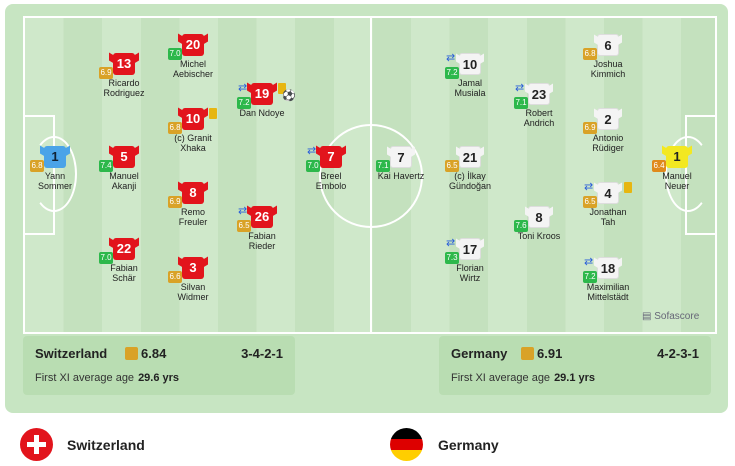 The width and height of the screenshot is (735, 466). What do you see at coordinates (262, 113) in the screenshot?
I see `player-name: Dan Ndoye` at bounding box center [262, 113].